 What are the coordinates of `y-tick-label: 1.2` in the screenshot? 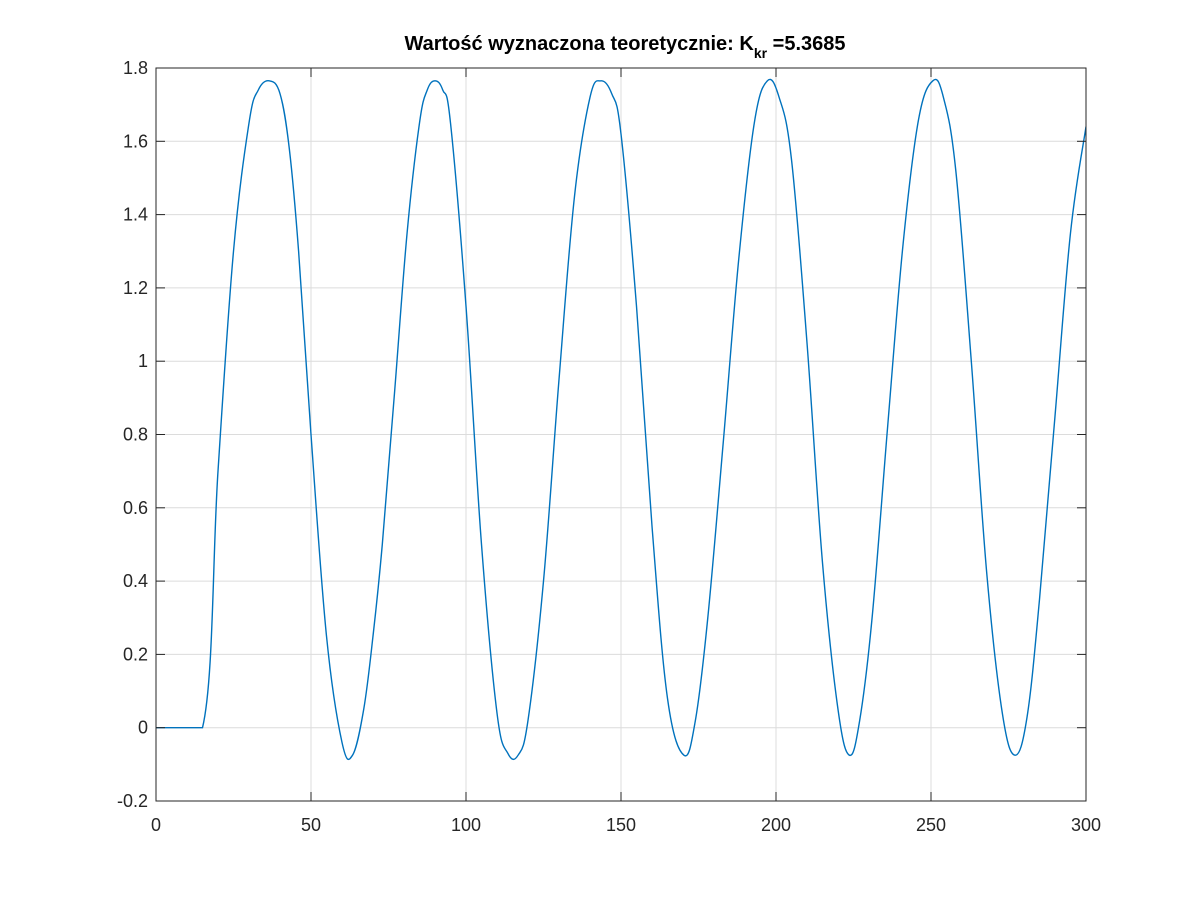 It's located at (135, 288).